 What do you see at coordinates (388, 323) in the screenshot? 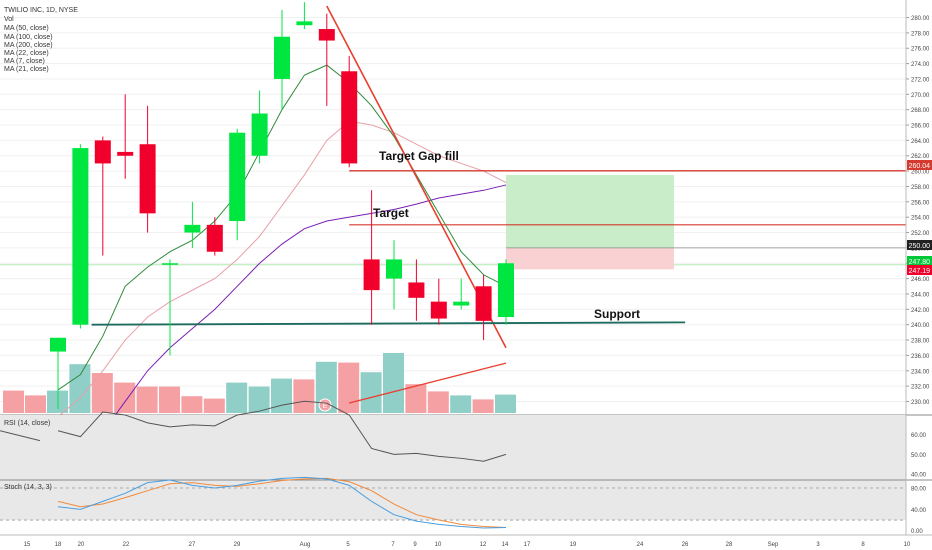
I see `support-line` at bounding box center [388, 323].